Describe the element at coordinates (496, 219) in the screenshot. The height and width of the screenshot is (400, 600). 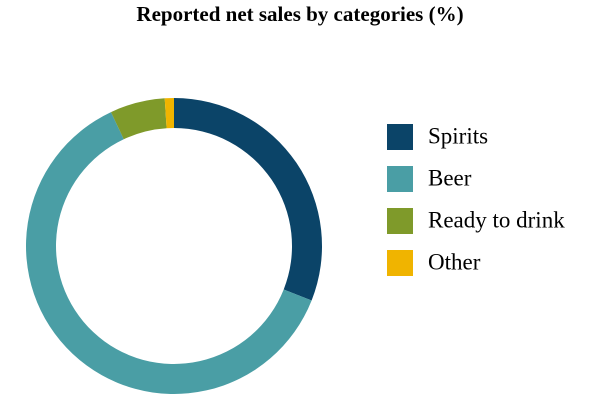
I see `legend-label: Ready to drink` at that location.